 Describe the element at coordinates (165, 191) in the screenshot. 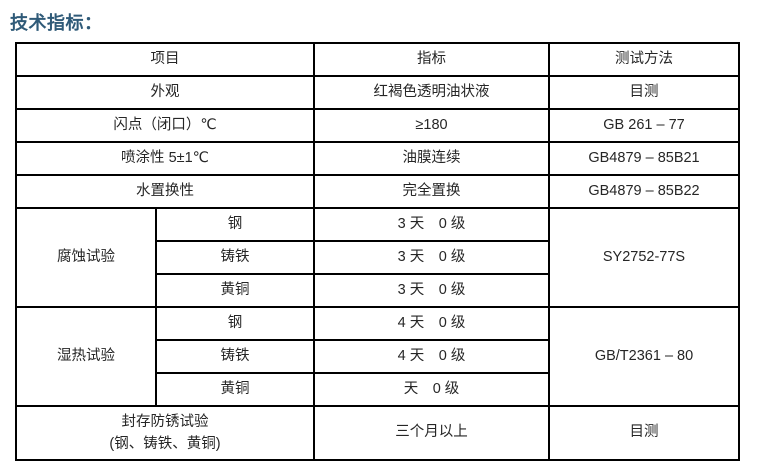

I see `cell-item: 水置换性` at that location.